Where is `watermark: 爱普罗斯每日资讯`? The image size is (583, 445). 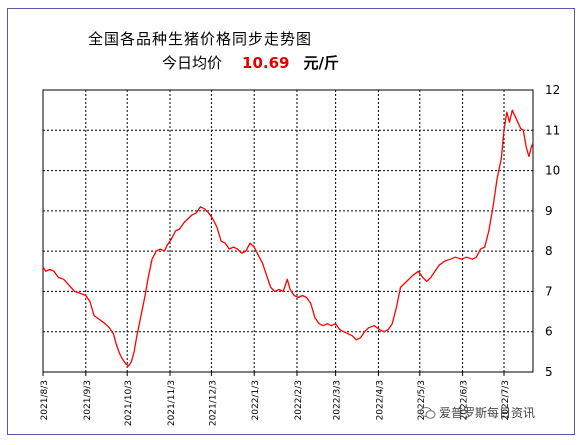 watermark: 爱普罗斯每日资讯 is located at coordinates (477, 412).